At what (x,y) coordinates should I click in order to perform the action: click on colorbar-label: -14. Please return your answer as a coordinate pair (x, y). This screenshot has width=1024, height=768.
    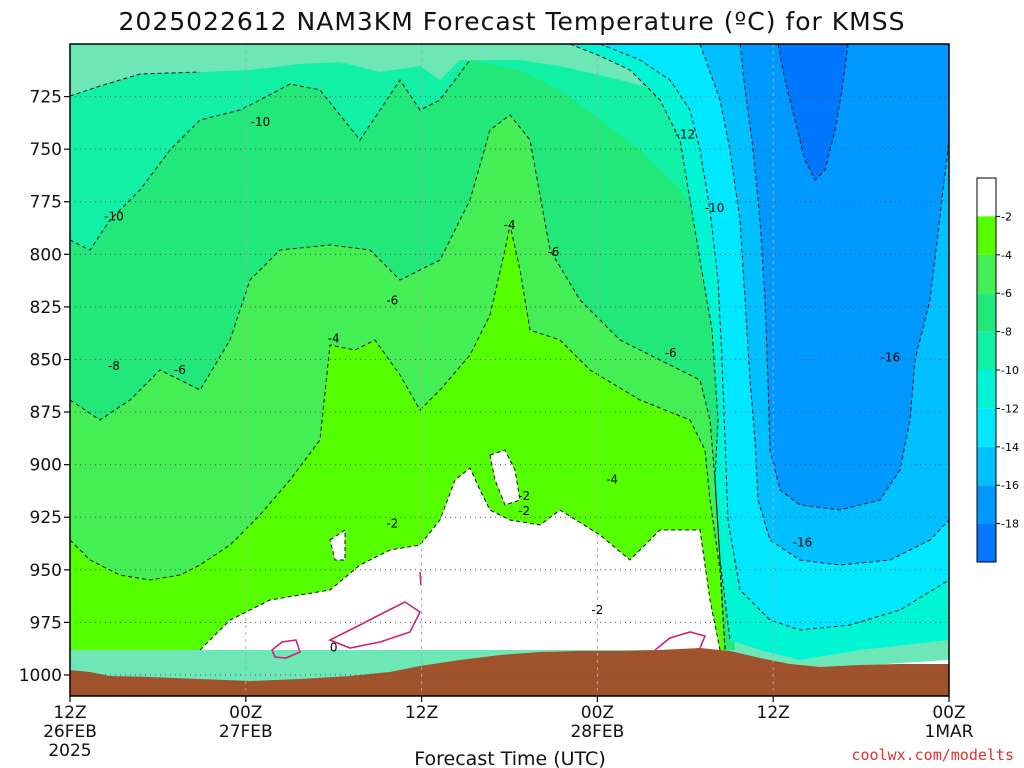
    Looking at the image, I should click on (1010, 447).